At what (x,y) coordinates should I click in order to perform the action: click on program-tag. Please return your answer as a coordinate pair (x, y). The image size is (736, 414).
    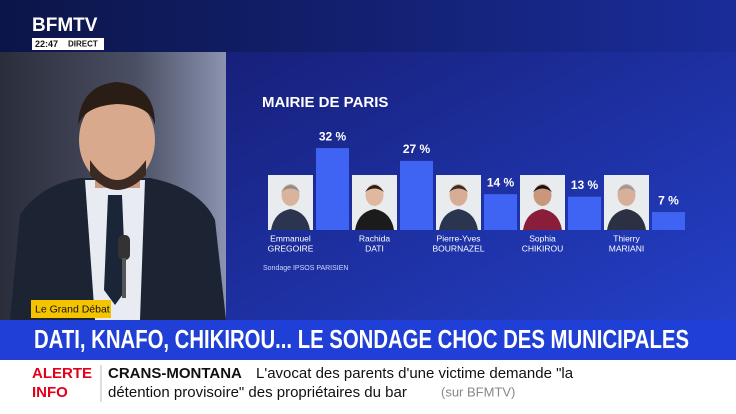
    Looking at the image, I should click on (71, 309).